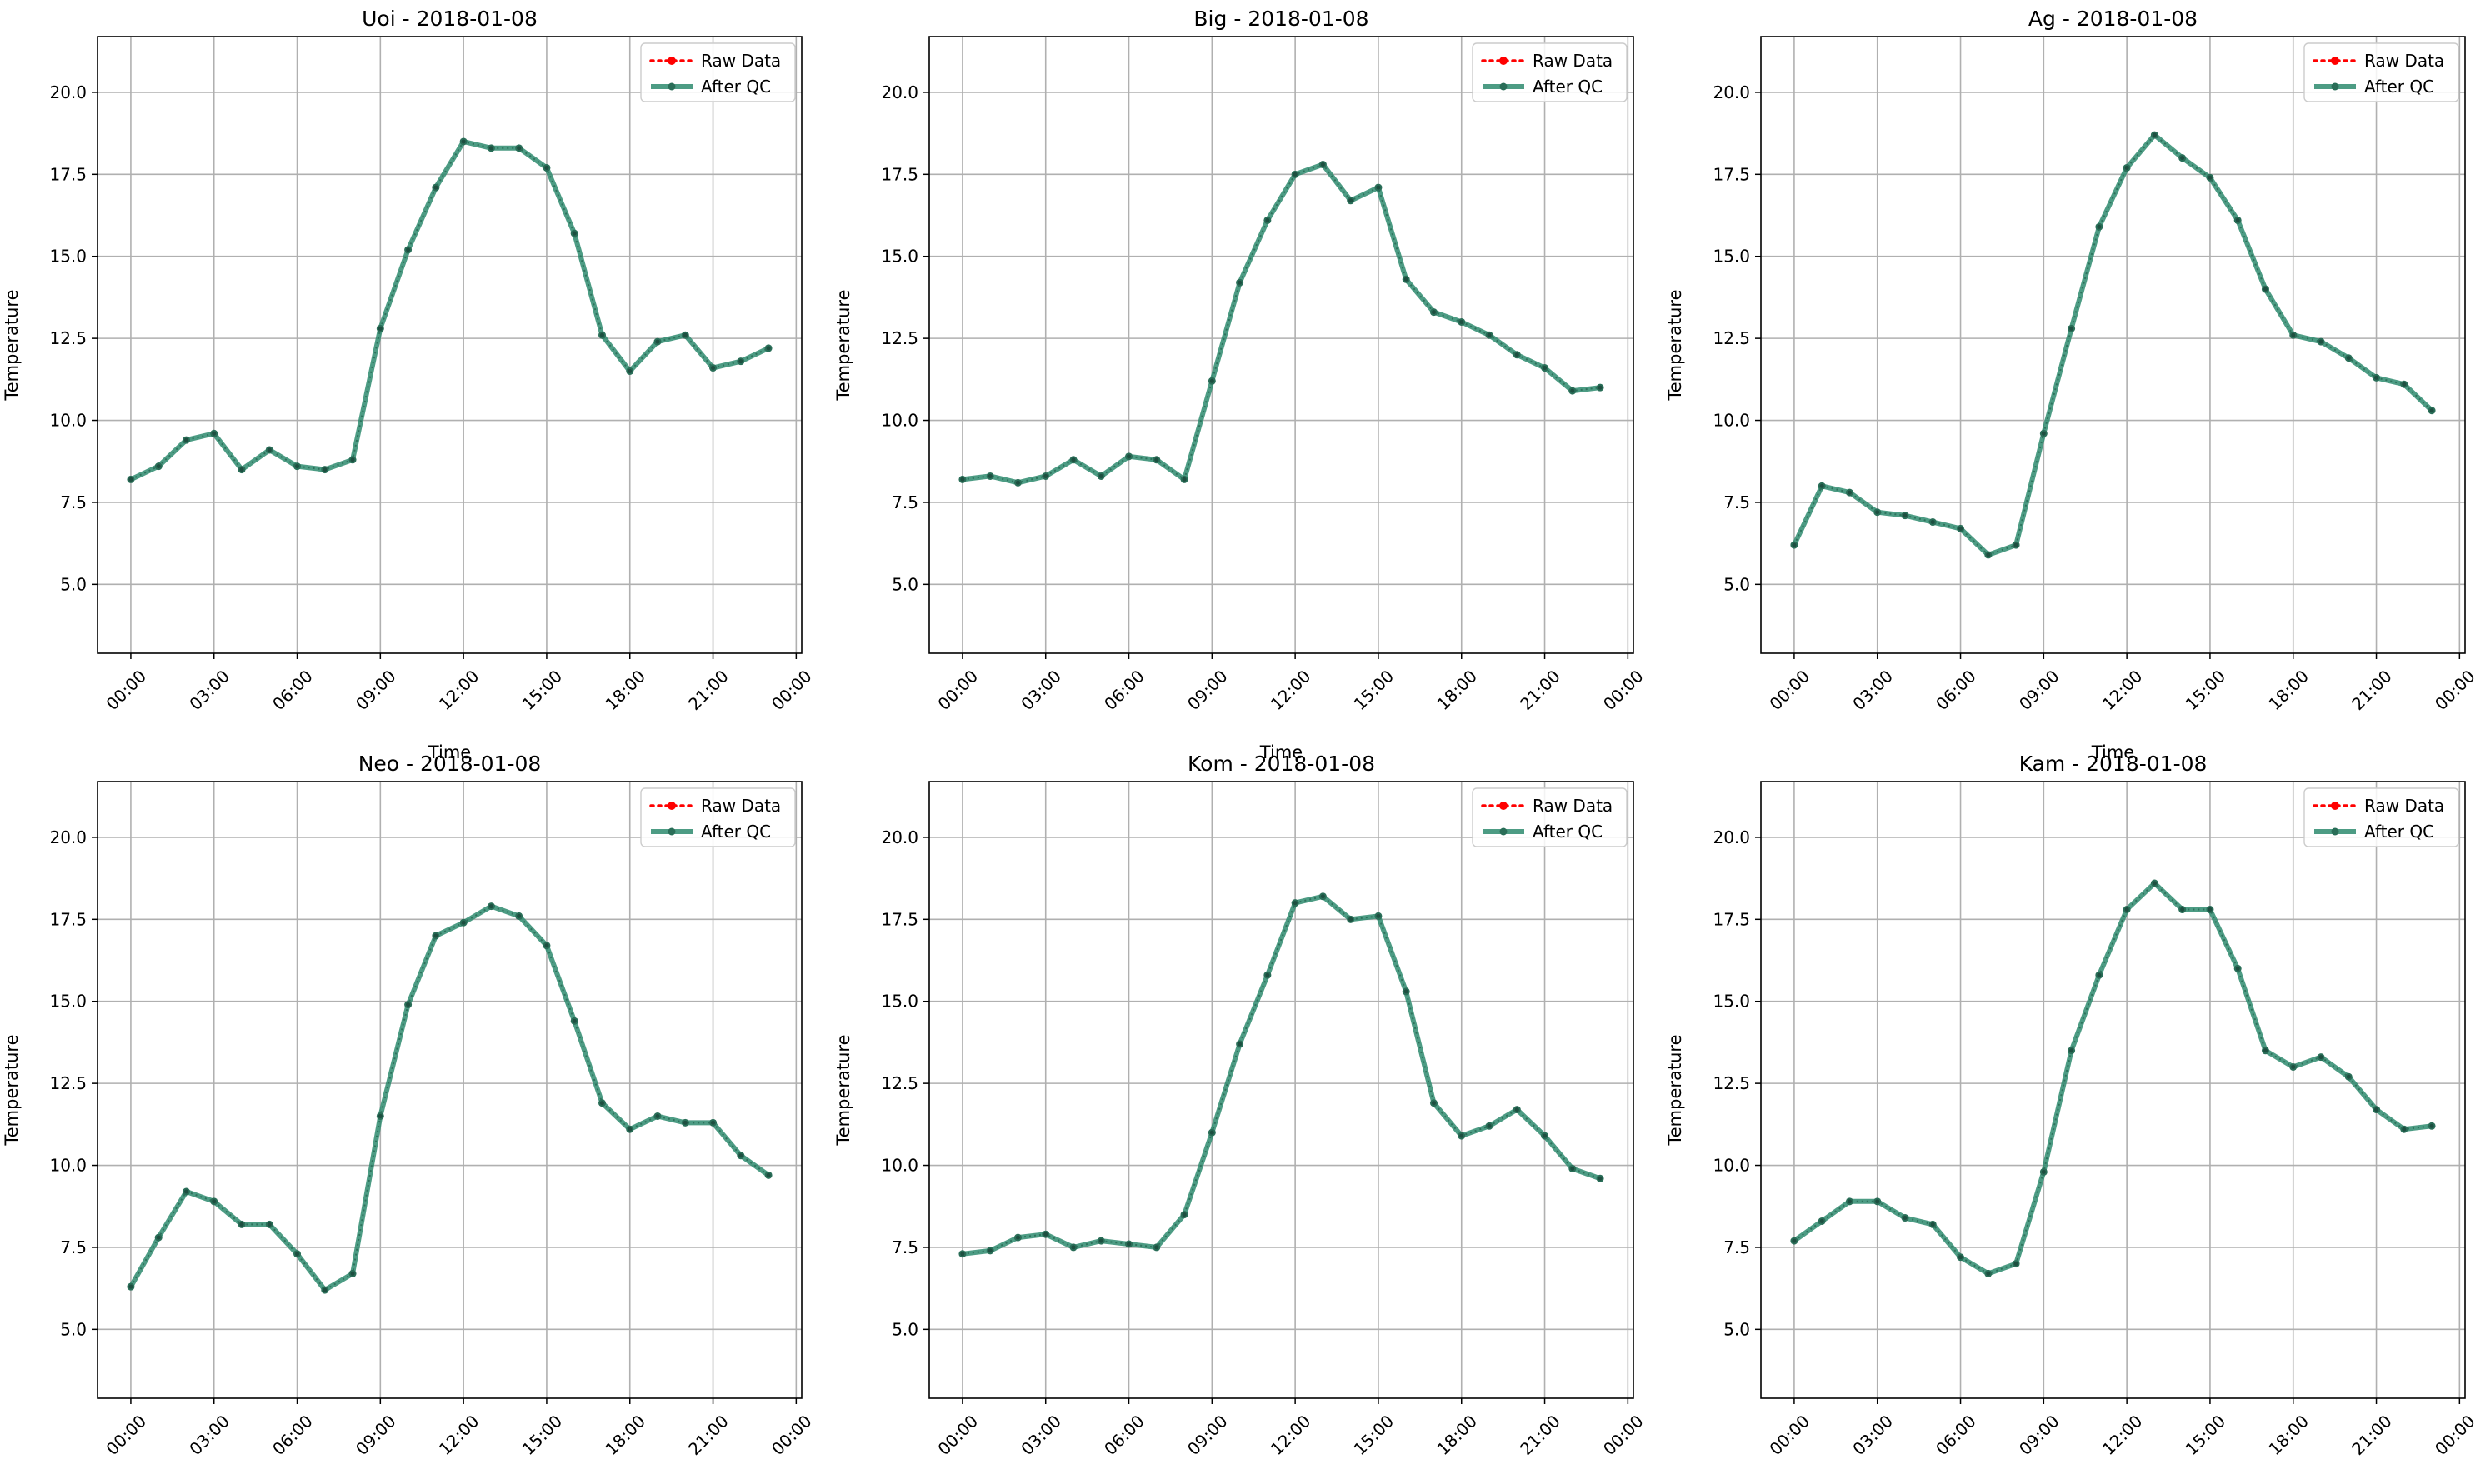  I want to click on y-tick-label: 20.0, so click(900, 837).